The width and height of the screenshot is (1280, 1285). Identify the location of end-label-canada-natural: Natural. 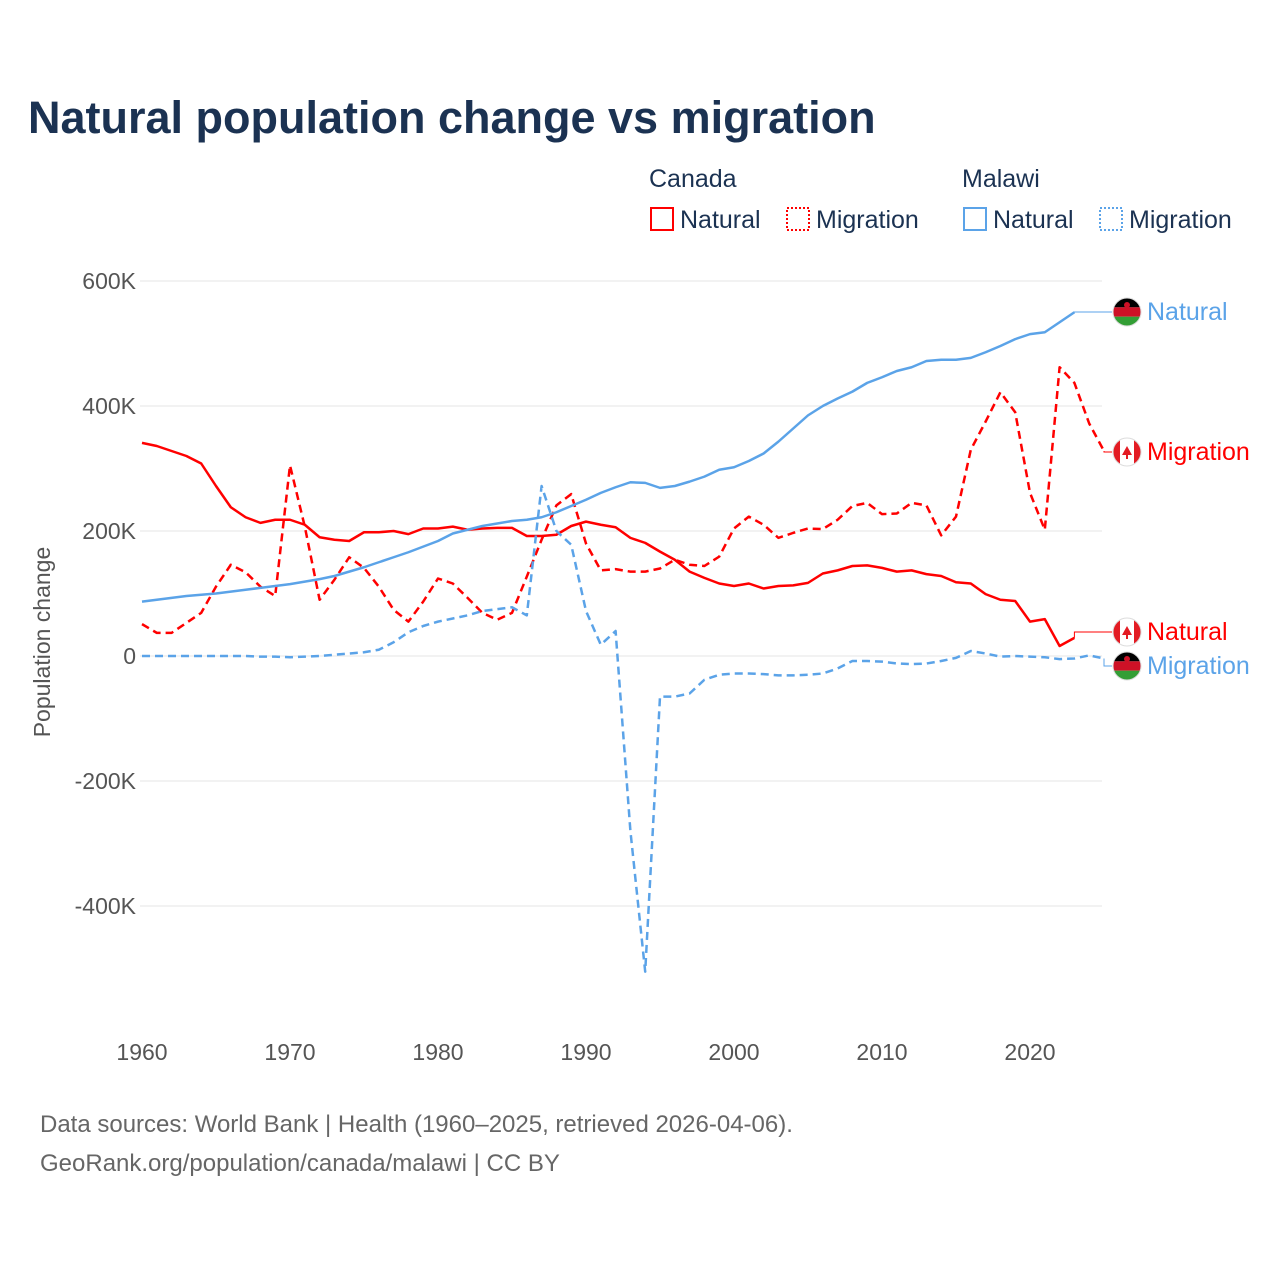
(1187, 632).